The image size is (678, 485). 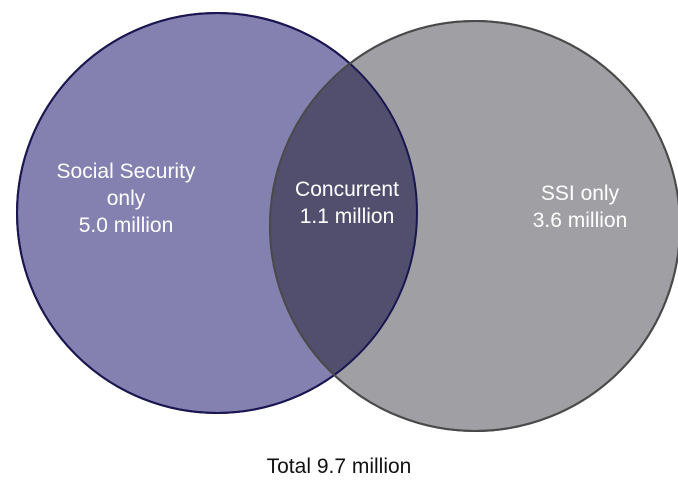 I want to click on total-label: Total 9.7 million, so click(x=339, y=466).